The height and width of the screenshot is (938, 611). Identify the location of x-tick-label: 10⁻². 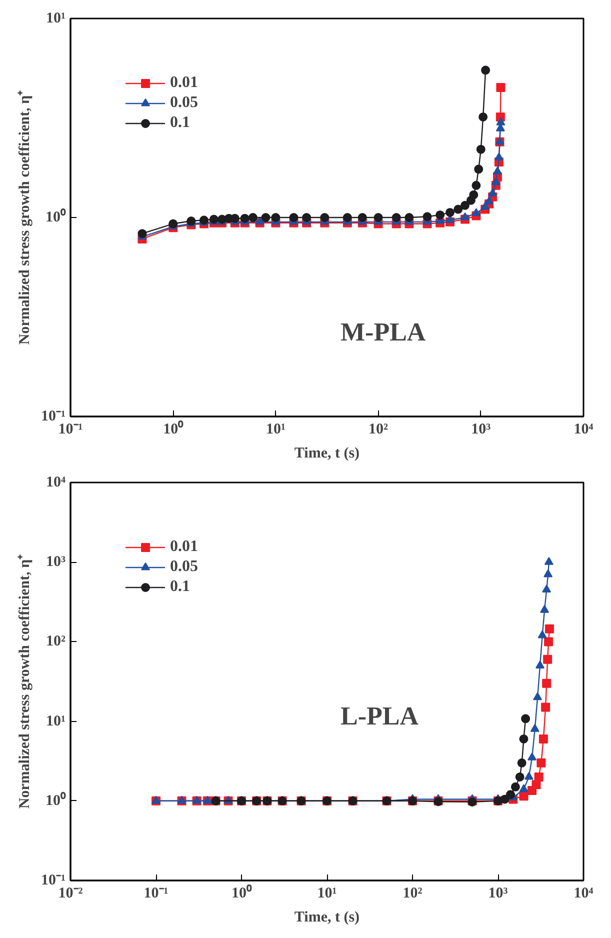
(71, 894).